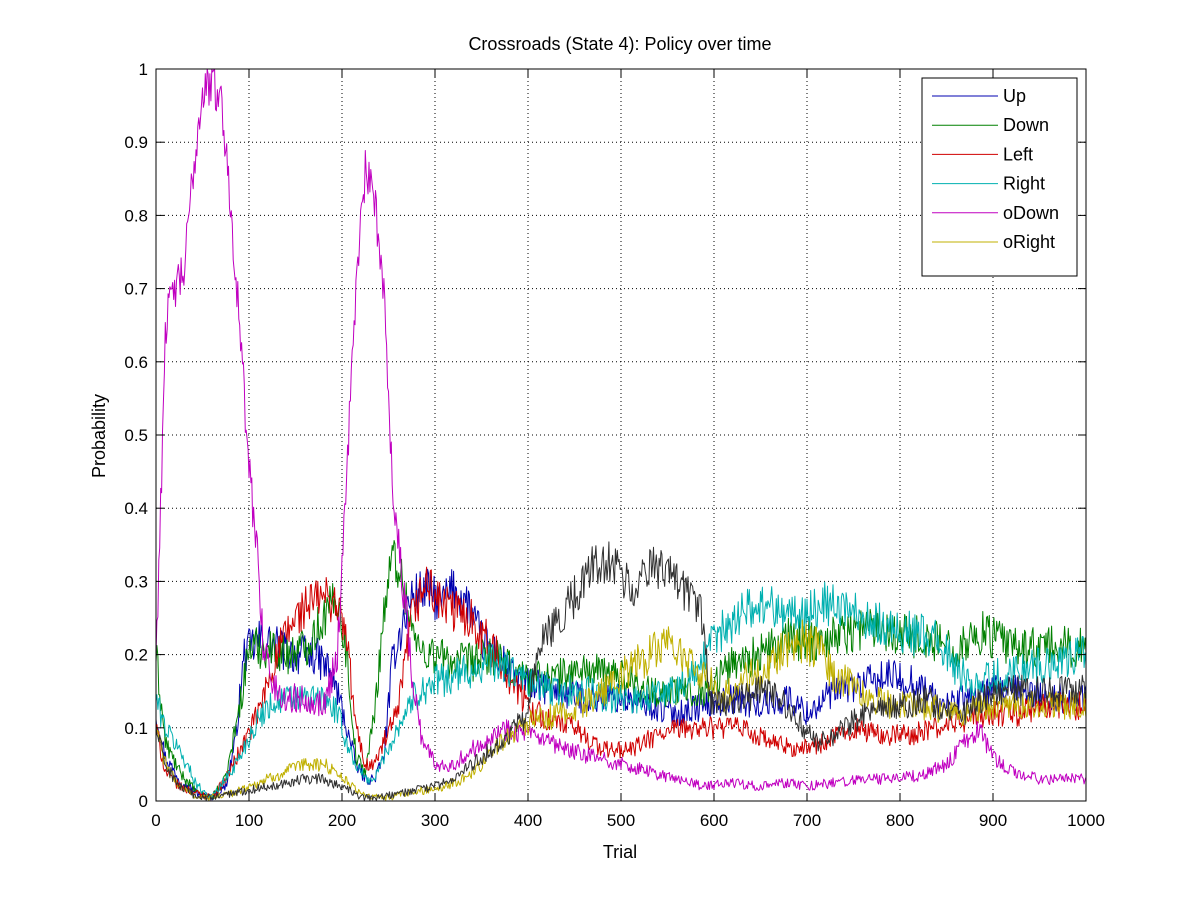 The height and width of the screenshot is (900, 1200). Describe the element at coordinates (136, 508) in the screenshot. I see `y-tick-label: 0.4` at that location.